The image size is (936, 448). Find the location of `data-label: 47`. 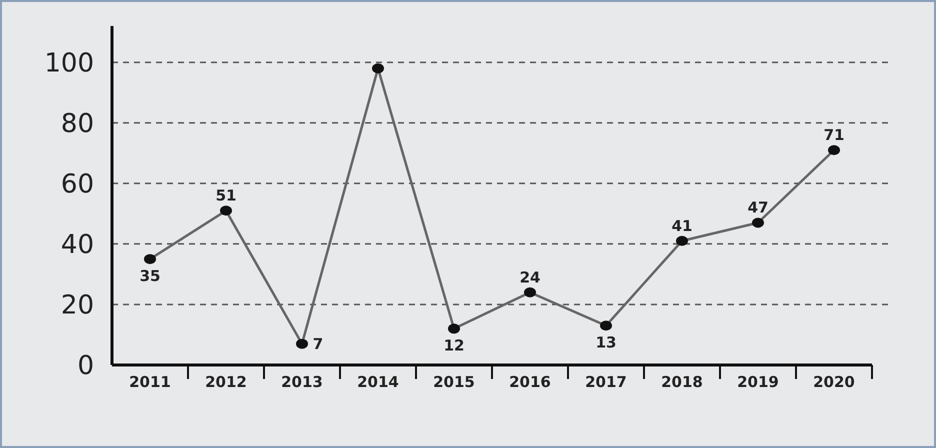

data-label: 47 is located at coordinates (758, 207).